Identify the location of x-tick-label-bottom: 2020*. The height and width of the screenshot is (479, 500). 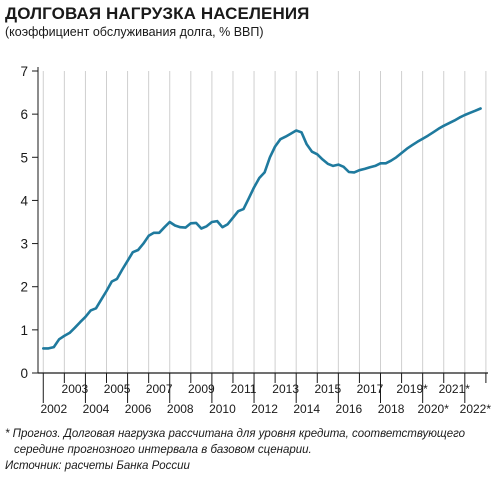
(434, 409).